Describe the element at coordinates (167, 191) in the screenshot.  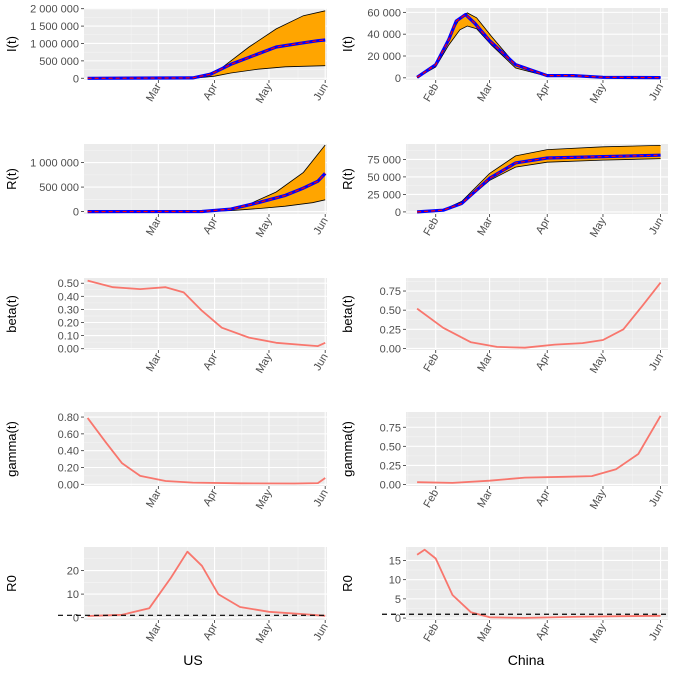
I see `panel-rt-us: 0 500 000 1 000 000 Mar Apr May Jun R(t)` at that location.